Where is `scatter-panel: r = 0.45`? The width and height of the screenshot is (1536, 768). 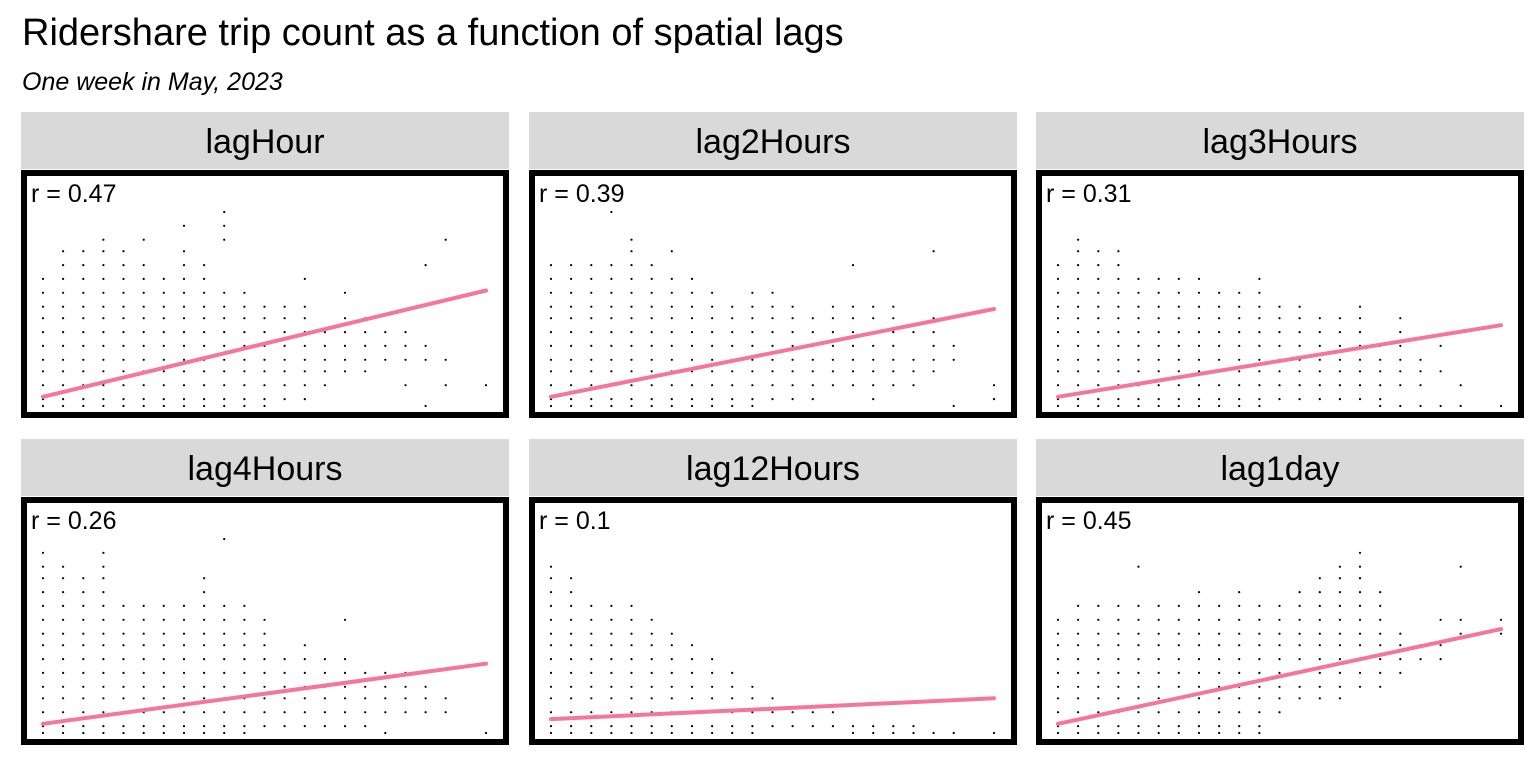 scatter-panel: r = 0.45 is located at coordinates (1280, 621).